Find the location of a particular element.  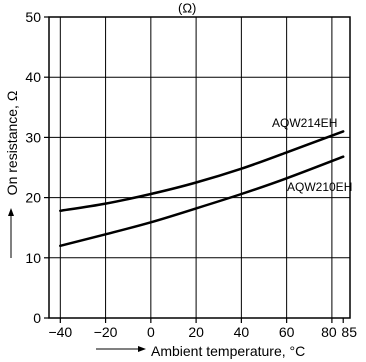

x-tick-label: −20 is located at coordinates (106, 332).